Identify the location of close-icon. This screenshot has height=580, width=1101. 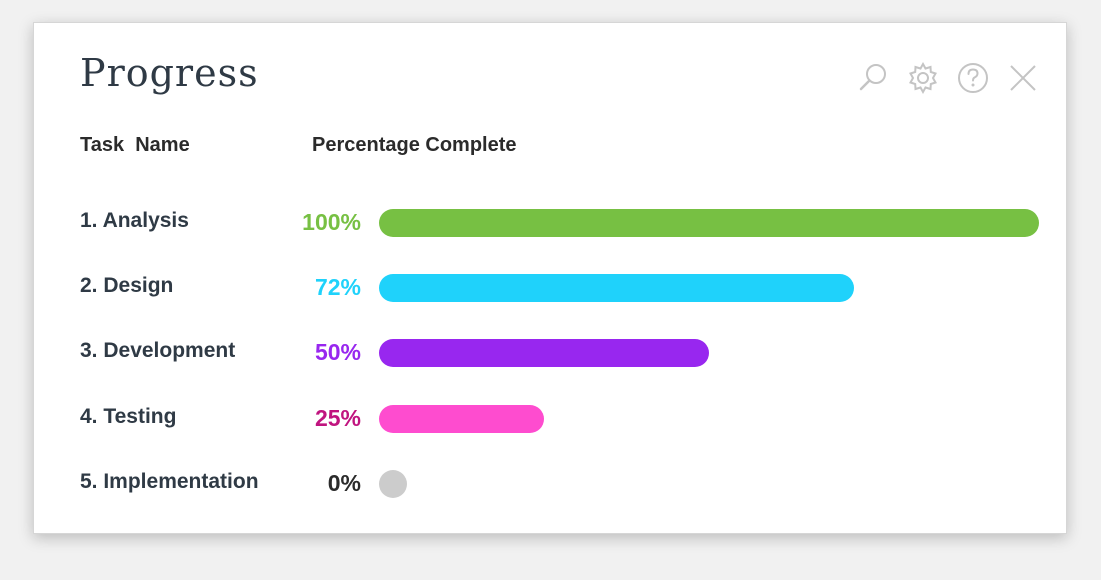
(1023, 78).